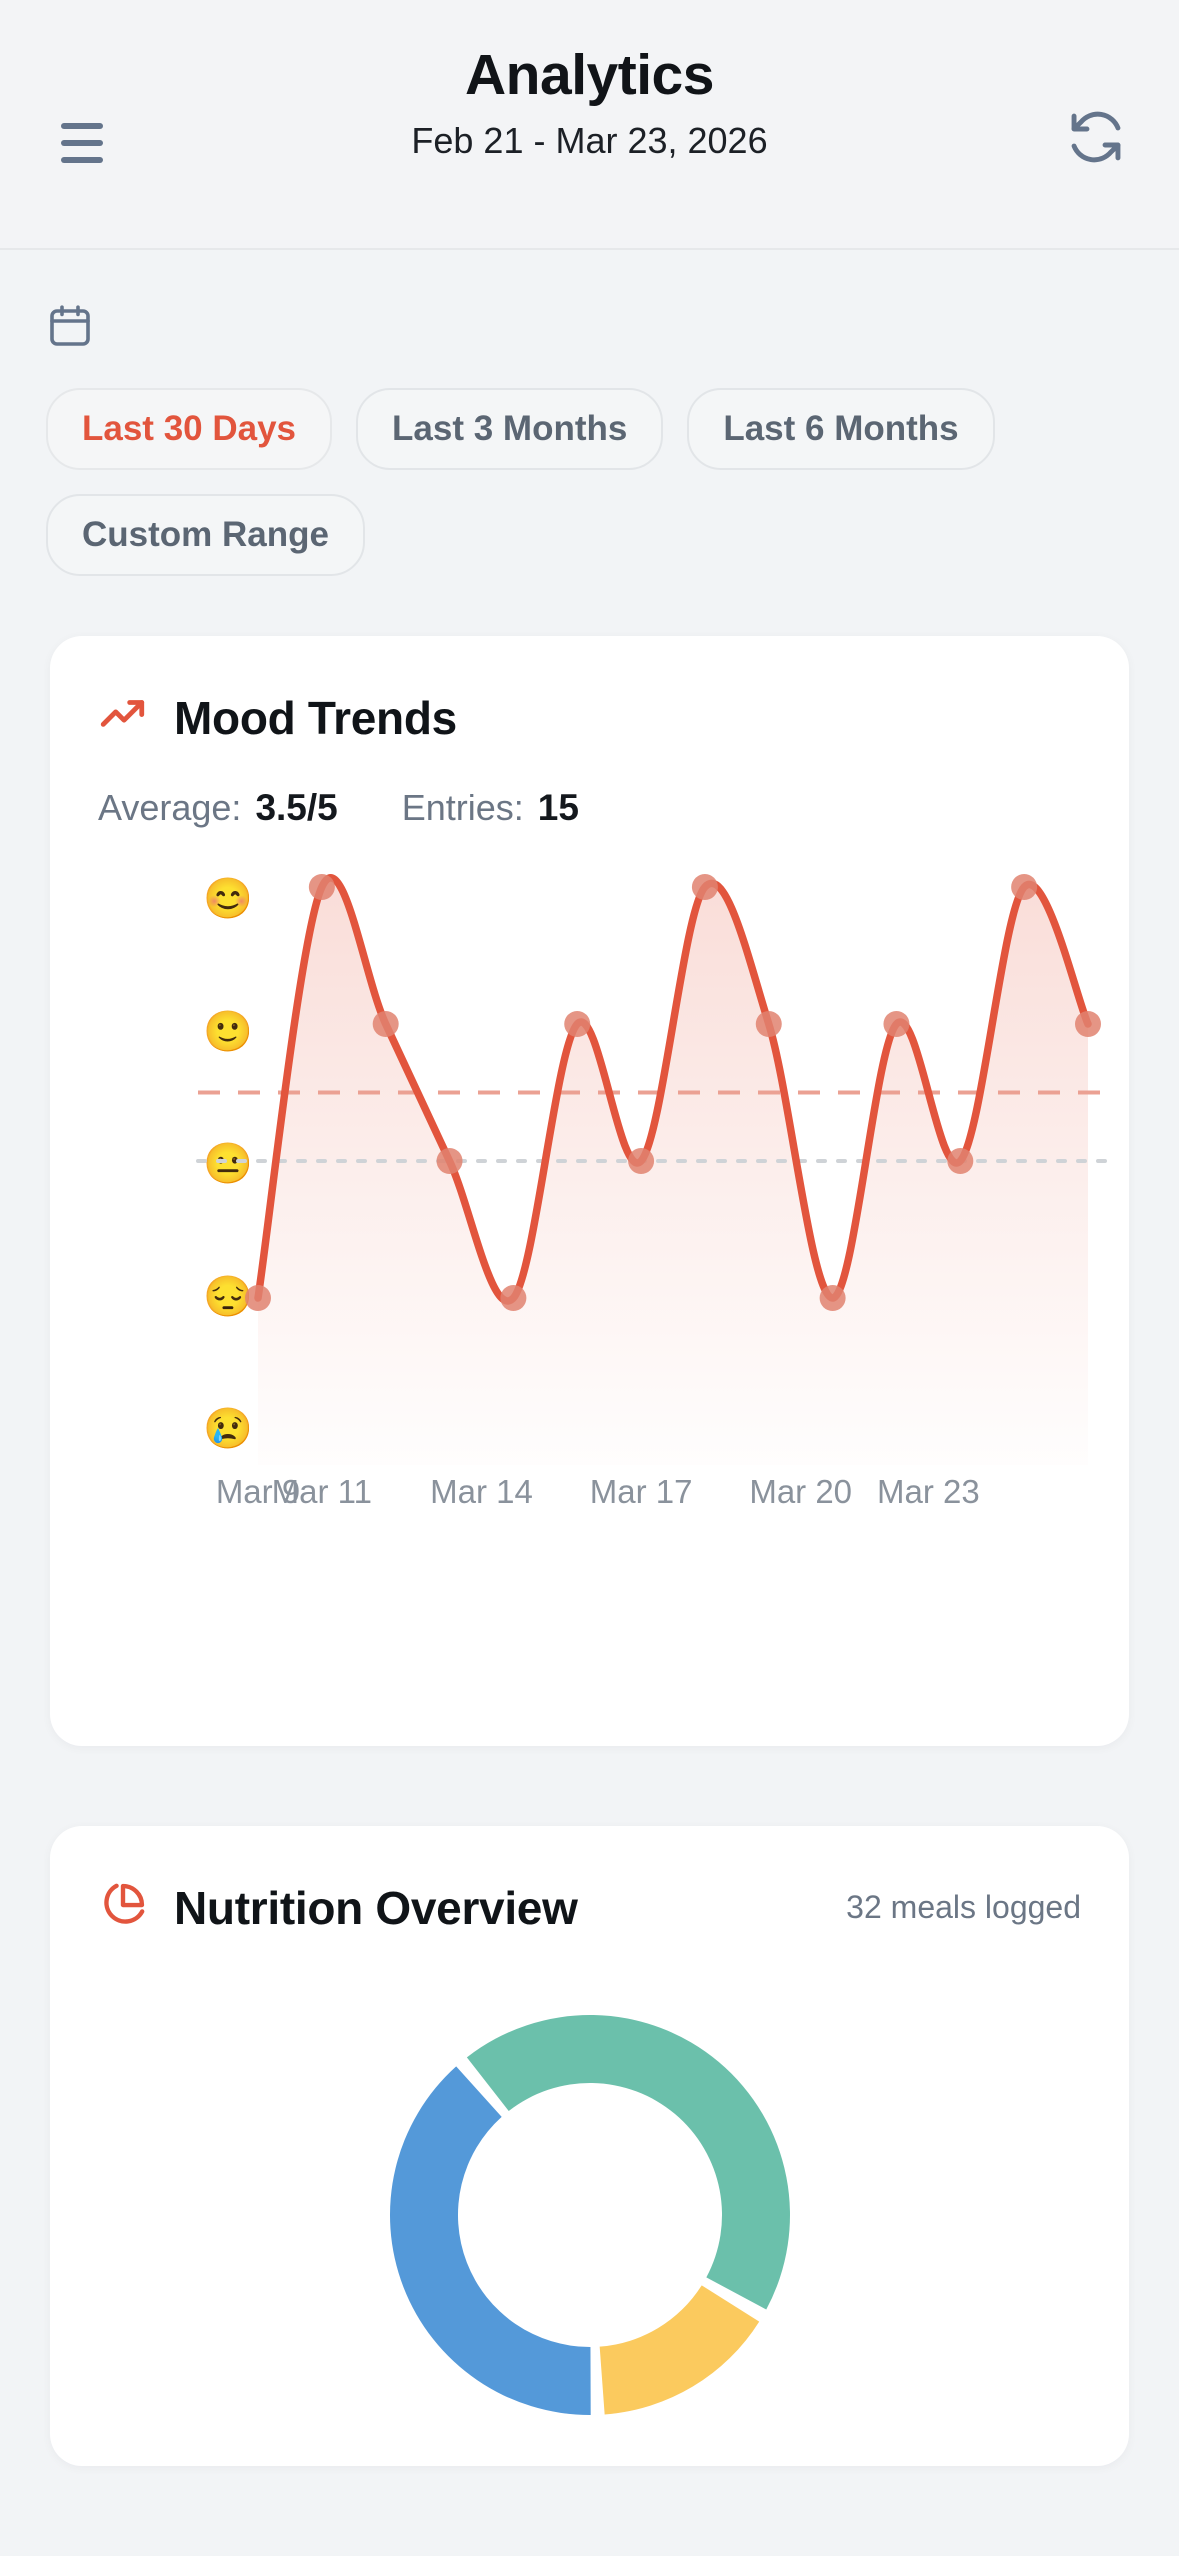  I want to click on y-tick-emoji-3: 😐, so click(228, 1164).